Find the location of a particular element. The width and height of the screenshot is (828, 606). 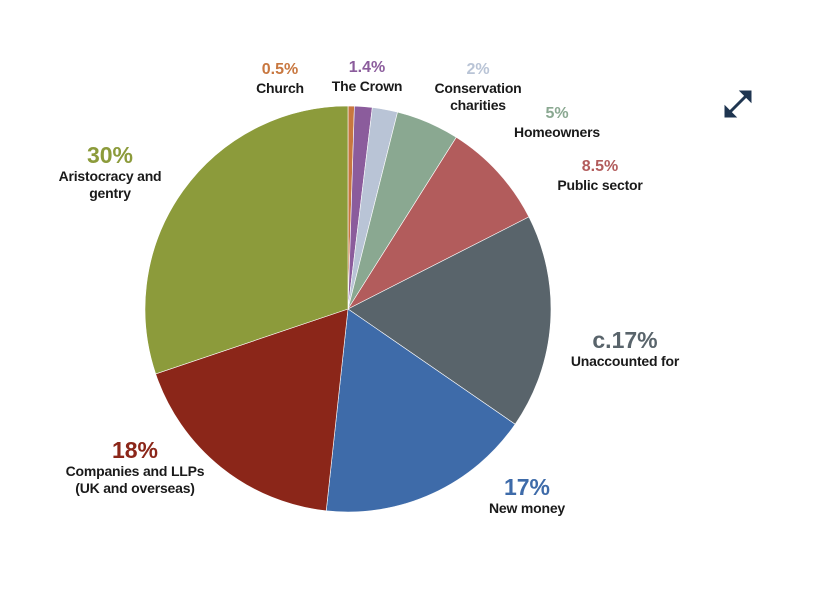

category-label: Conservation charities is located at coordinates (478, 96).